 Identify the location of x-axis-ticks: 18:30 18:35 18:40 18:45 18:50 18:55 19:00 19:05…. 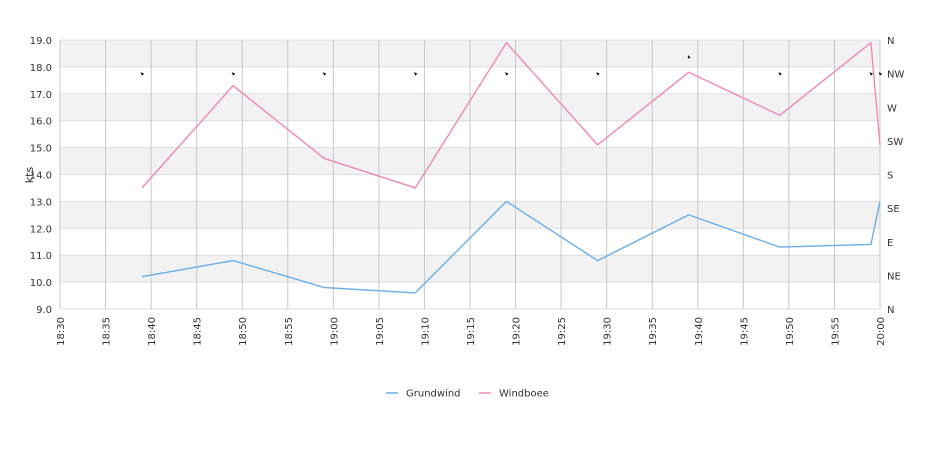
(471, 331).